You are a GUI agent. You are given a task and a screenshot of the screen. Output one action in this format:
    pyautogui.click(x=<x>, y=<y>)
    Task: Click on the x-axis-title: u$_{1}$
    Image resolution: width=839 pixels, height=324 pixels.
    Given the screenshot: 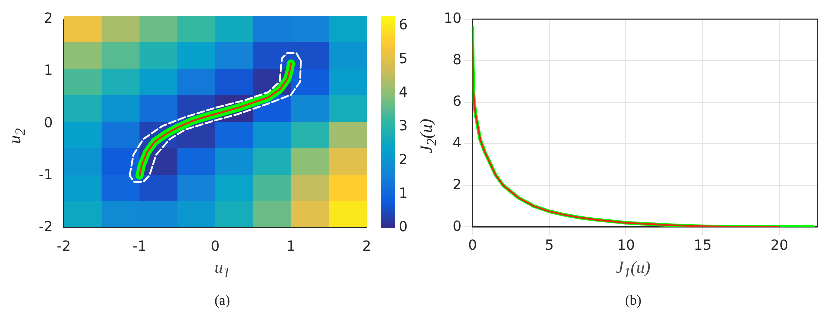 What is the action you would take?
    pyautogui.click(x=223, y=270)
    